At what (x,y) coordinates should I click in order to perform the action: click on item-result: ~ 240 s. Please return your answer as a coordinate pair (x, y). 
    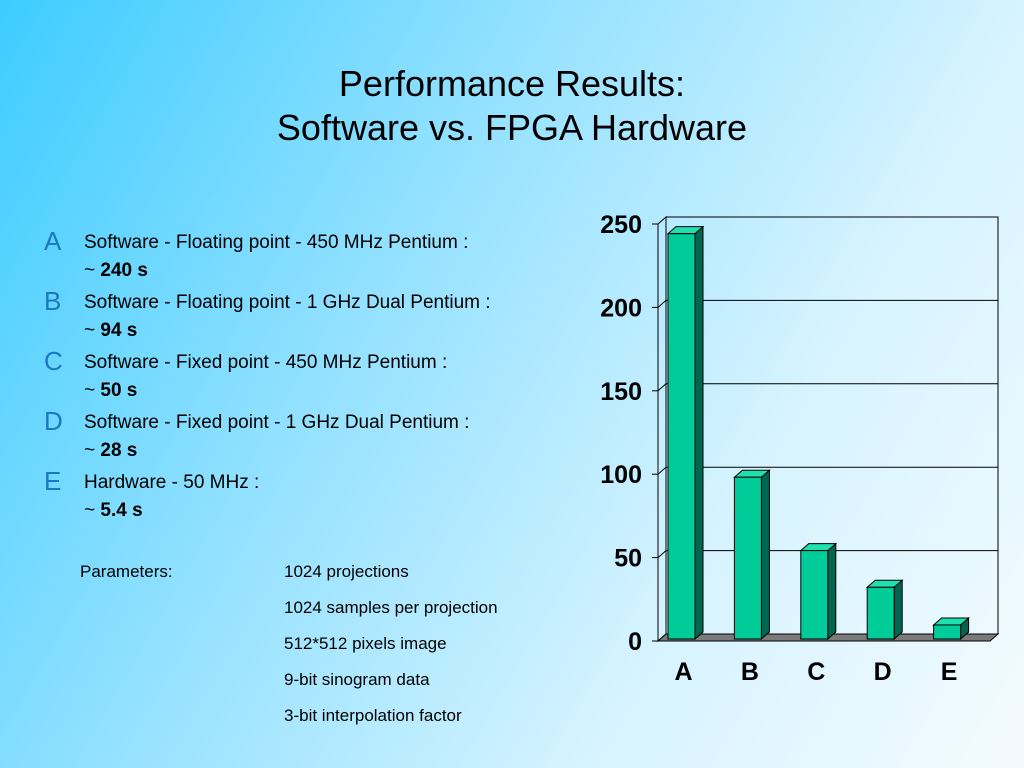
    Looking at the image, I should click on (116, 271).